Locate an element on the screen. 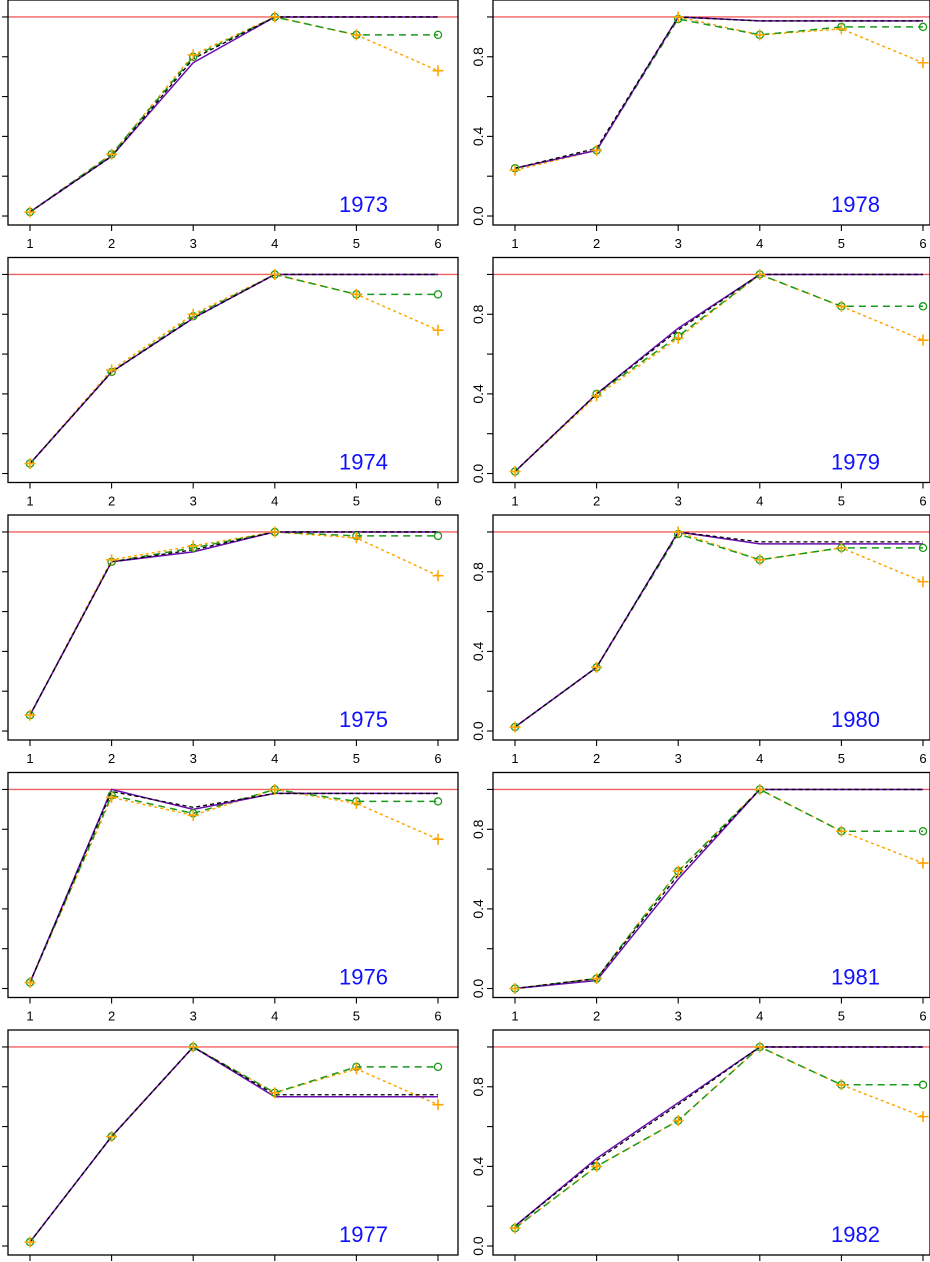 Image resolution: width=930 pixels, height=1262 pixels. year-label: 1980 is located at coordinates (855, 719).